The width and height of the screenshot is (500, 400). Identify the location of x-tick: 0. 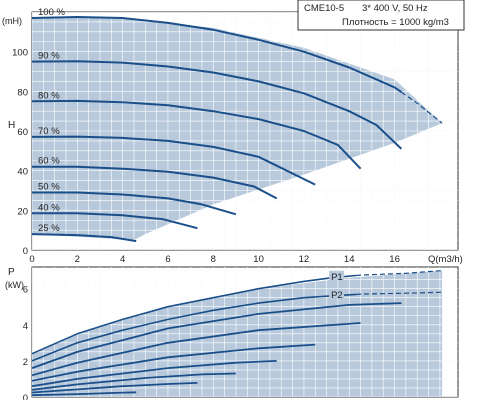
(31, 259).